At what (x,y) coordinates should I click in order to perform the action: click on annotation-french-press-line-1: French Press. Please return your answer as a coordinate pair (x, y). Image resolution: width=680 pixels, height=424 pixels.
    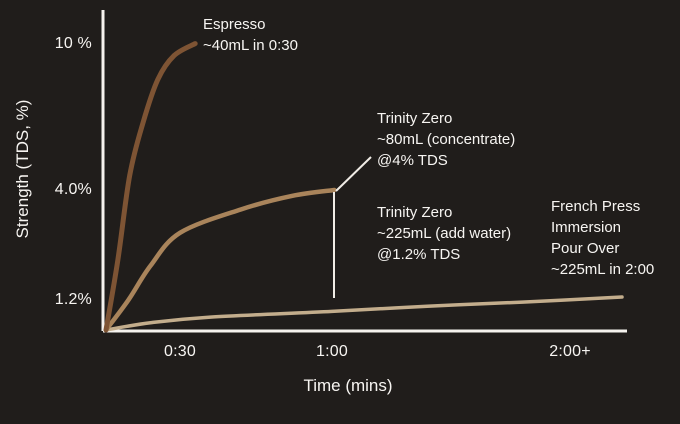
    Looking at the image, I should click on (596, 206).